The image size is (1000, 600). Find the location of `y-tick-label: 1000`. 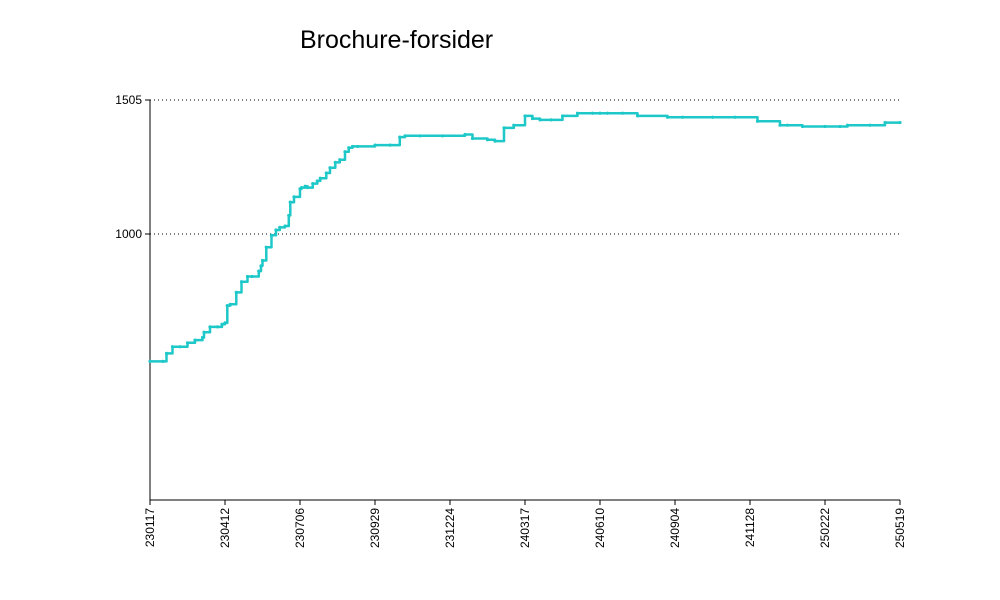

y-tick-label: 1000 is located at coordinates (128, 234).